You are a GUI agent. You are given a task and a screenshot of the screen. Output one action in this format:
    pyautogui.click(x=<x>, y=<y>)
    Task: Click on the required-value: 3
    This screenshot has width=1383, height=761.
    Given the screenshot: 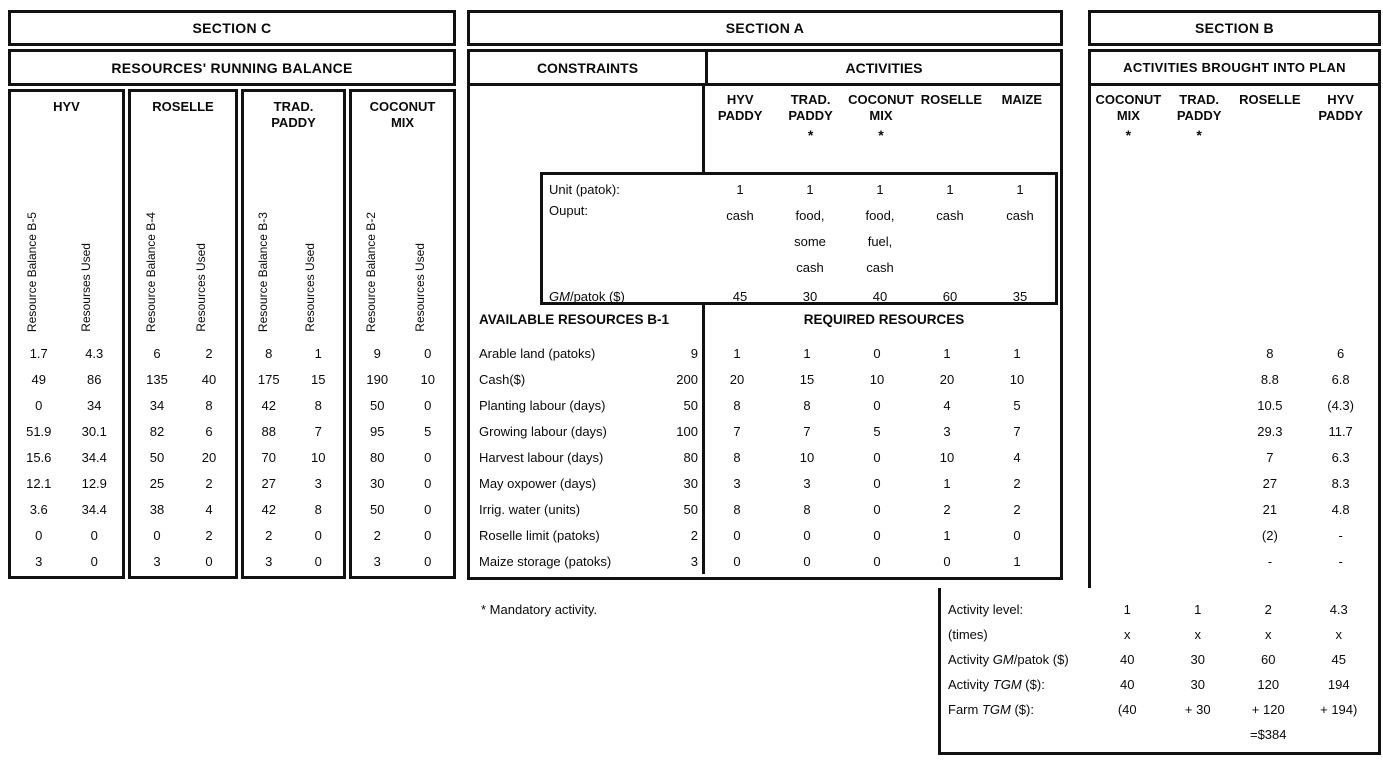 What is the action you would take?
    pyautogui.click(x=807, y=483)
    